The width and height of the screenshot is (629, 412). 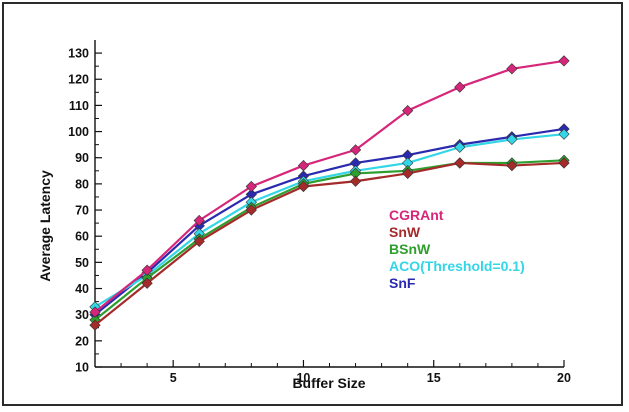 I want to click on y-tick-label: 40, so click(x=82, y=289).